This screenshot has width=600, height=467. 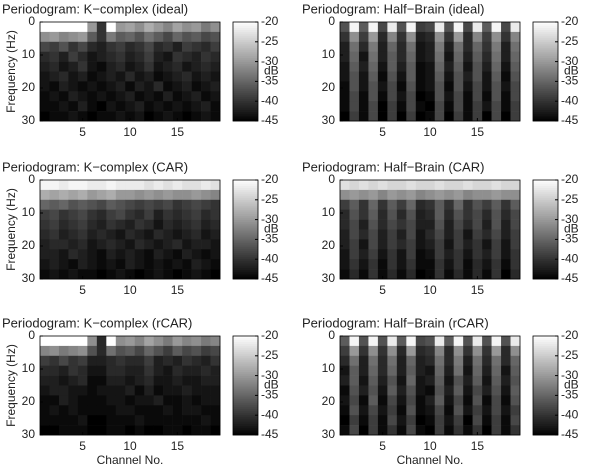 I want to click on y-tick-label: 0, so click(x=31, y=21).